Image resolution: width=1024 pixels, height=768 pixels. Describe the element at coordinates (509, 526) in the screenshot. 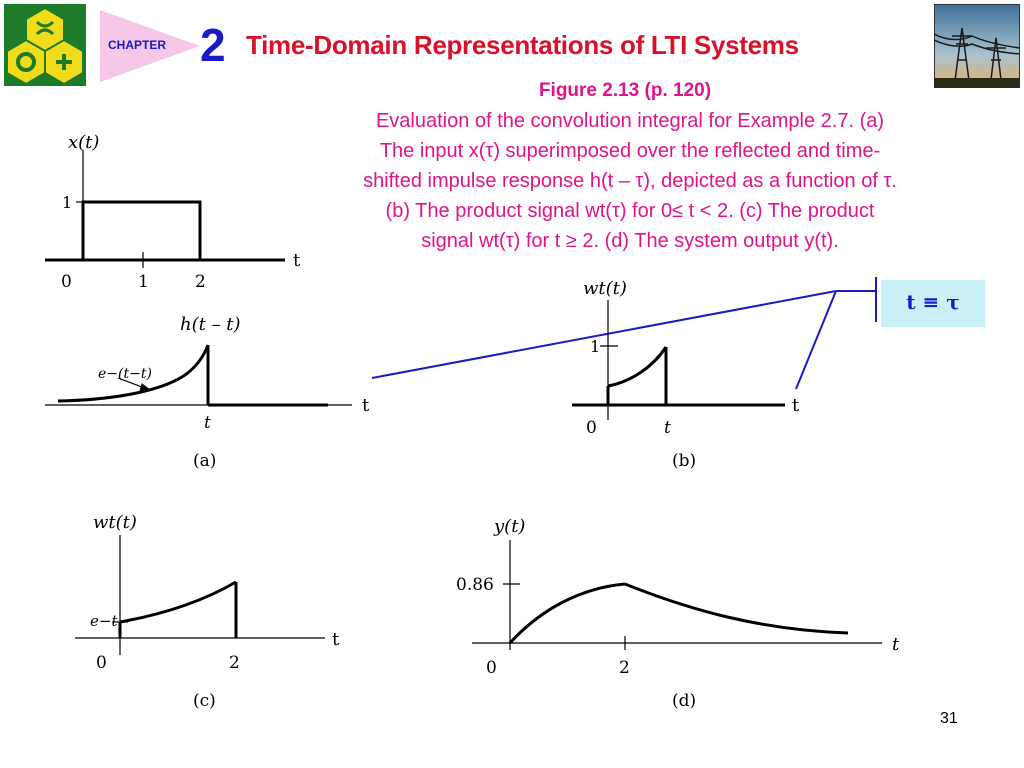

I see `d-ylabel: y(t)` at that location.